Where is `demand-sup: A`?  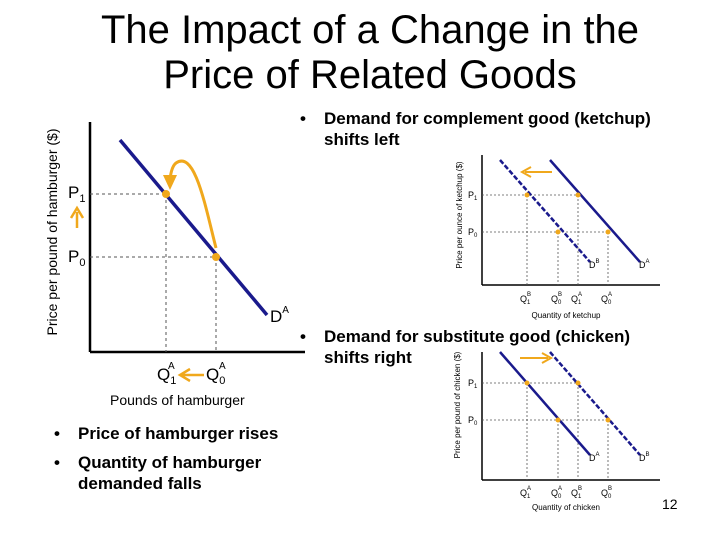
demand-sup: A is located at coordinates (285, 310).